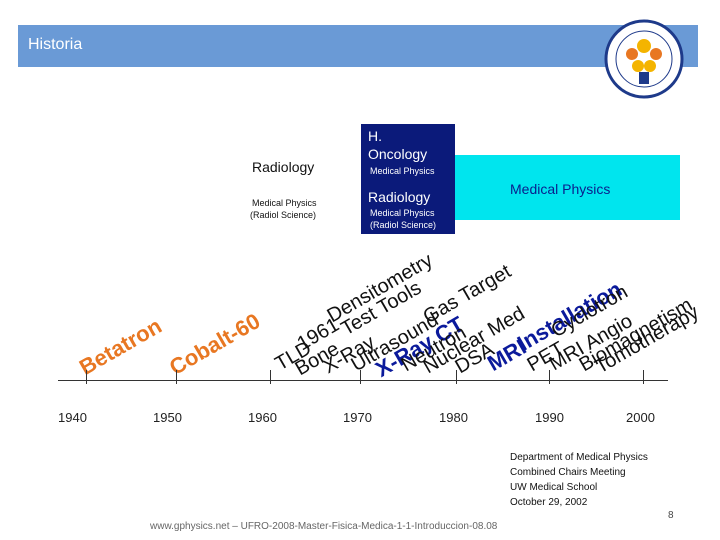 This screenshot has width=720, height=540. Describe the element at coordinates (283, 167) in the screenshot. I see `radiology-left-label: Radiology` at that location.